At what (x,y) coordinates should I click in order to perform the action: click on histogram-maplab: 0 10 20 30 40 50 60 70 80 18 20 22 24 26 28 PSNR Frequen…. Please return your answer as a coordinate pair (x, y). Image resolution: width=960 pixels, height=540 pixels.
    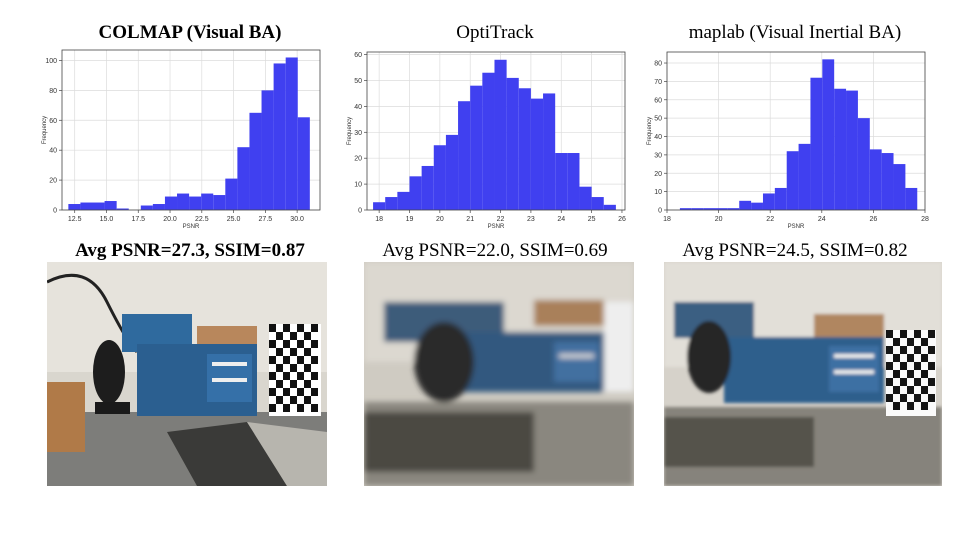
    Looking at the image, I should click on (788, 140).